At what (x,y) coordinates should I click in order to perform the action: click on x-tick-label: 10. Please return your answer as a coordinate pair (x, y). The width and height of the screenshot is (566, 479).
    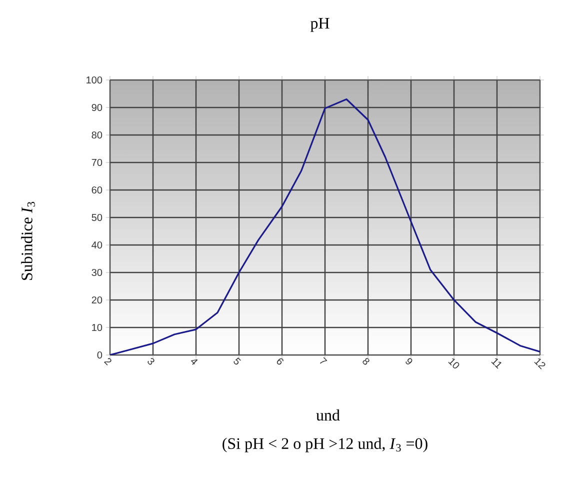
    Looking at the image, I should click on (454, 363).